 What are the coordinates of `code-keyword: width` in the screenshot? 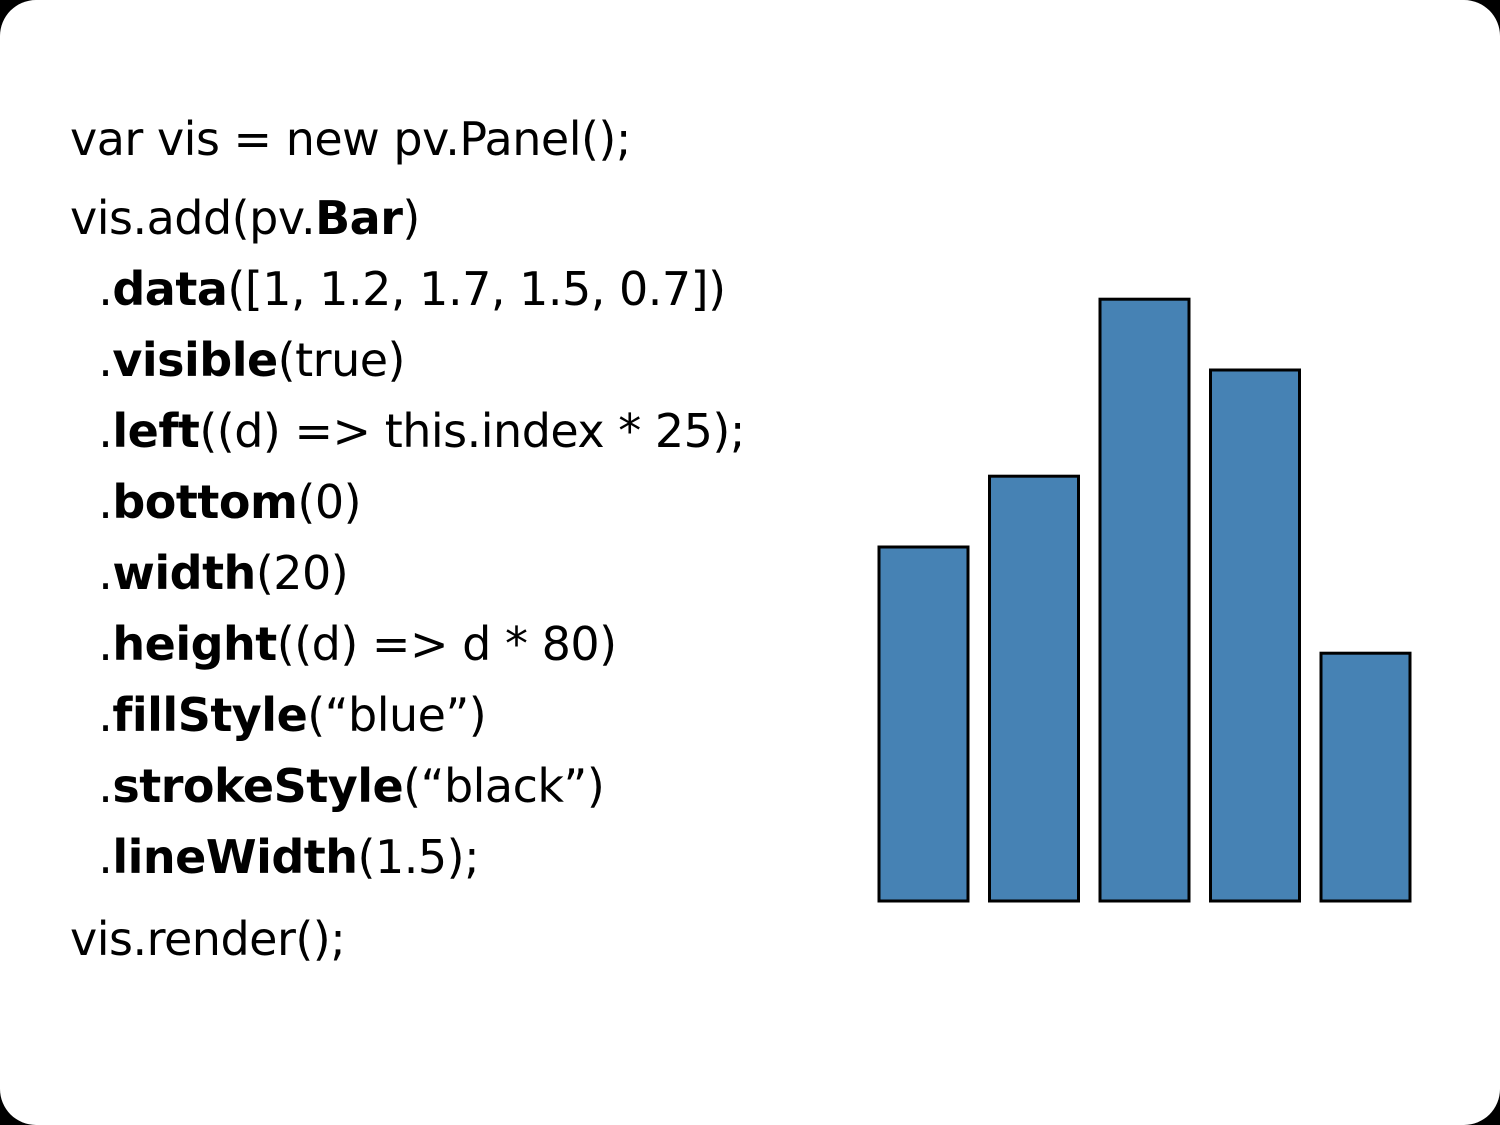 It's located at (184, 573).